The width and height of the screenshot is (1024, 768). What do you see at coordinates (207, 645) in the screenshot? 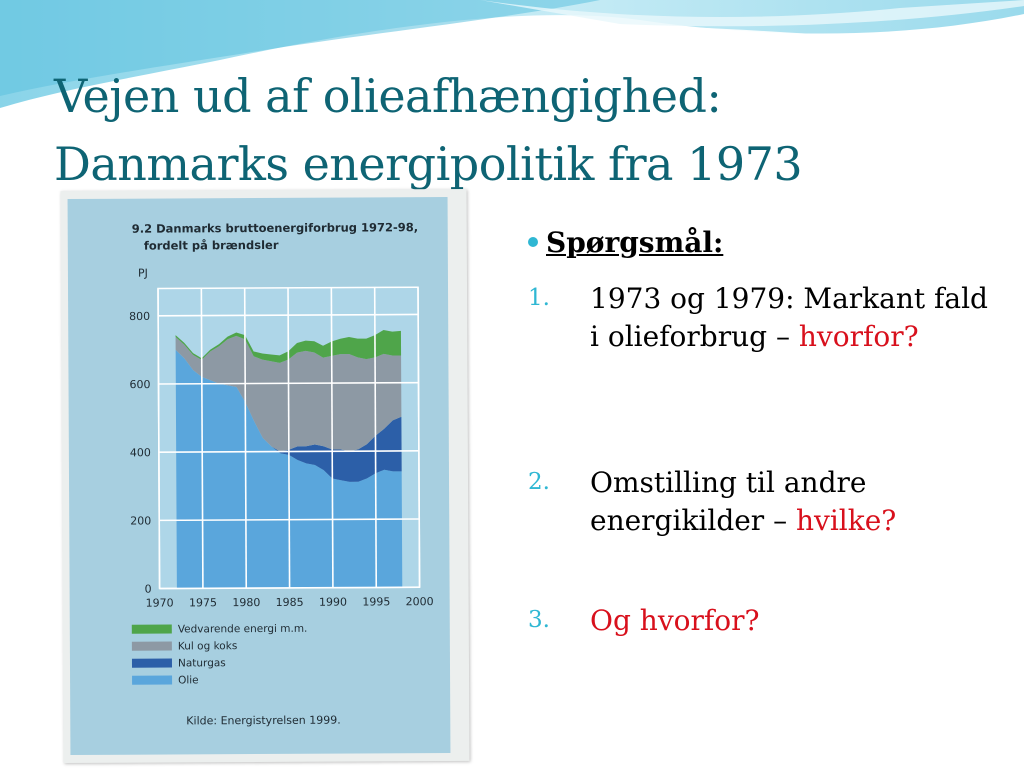
I see `legend-label: Kul og koks` at bounding box center [207, 645].